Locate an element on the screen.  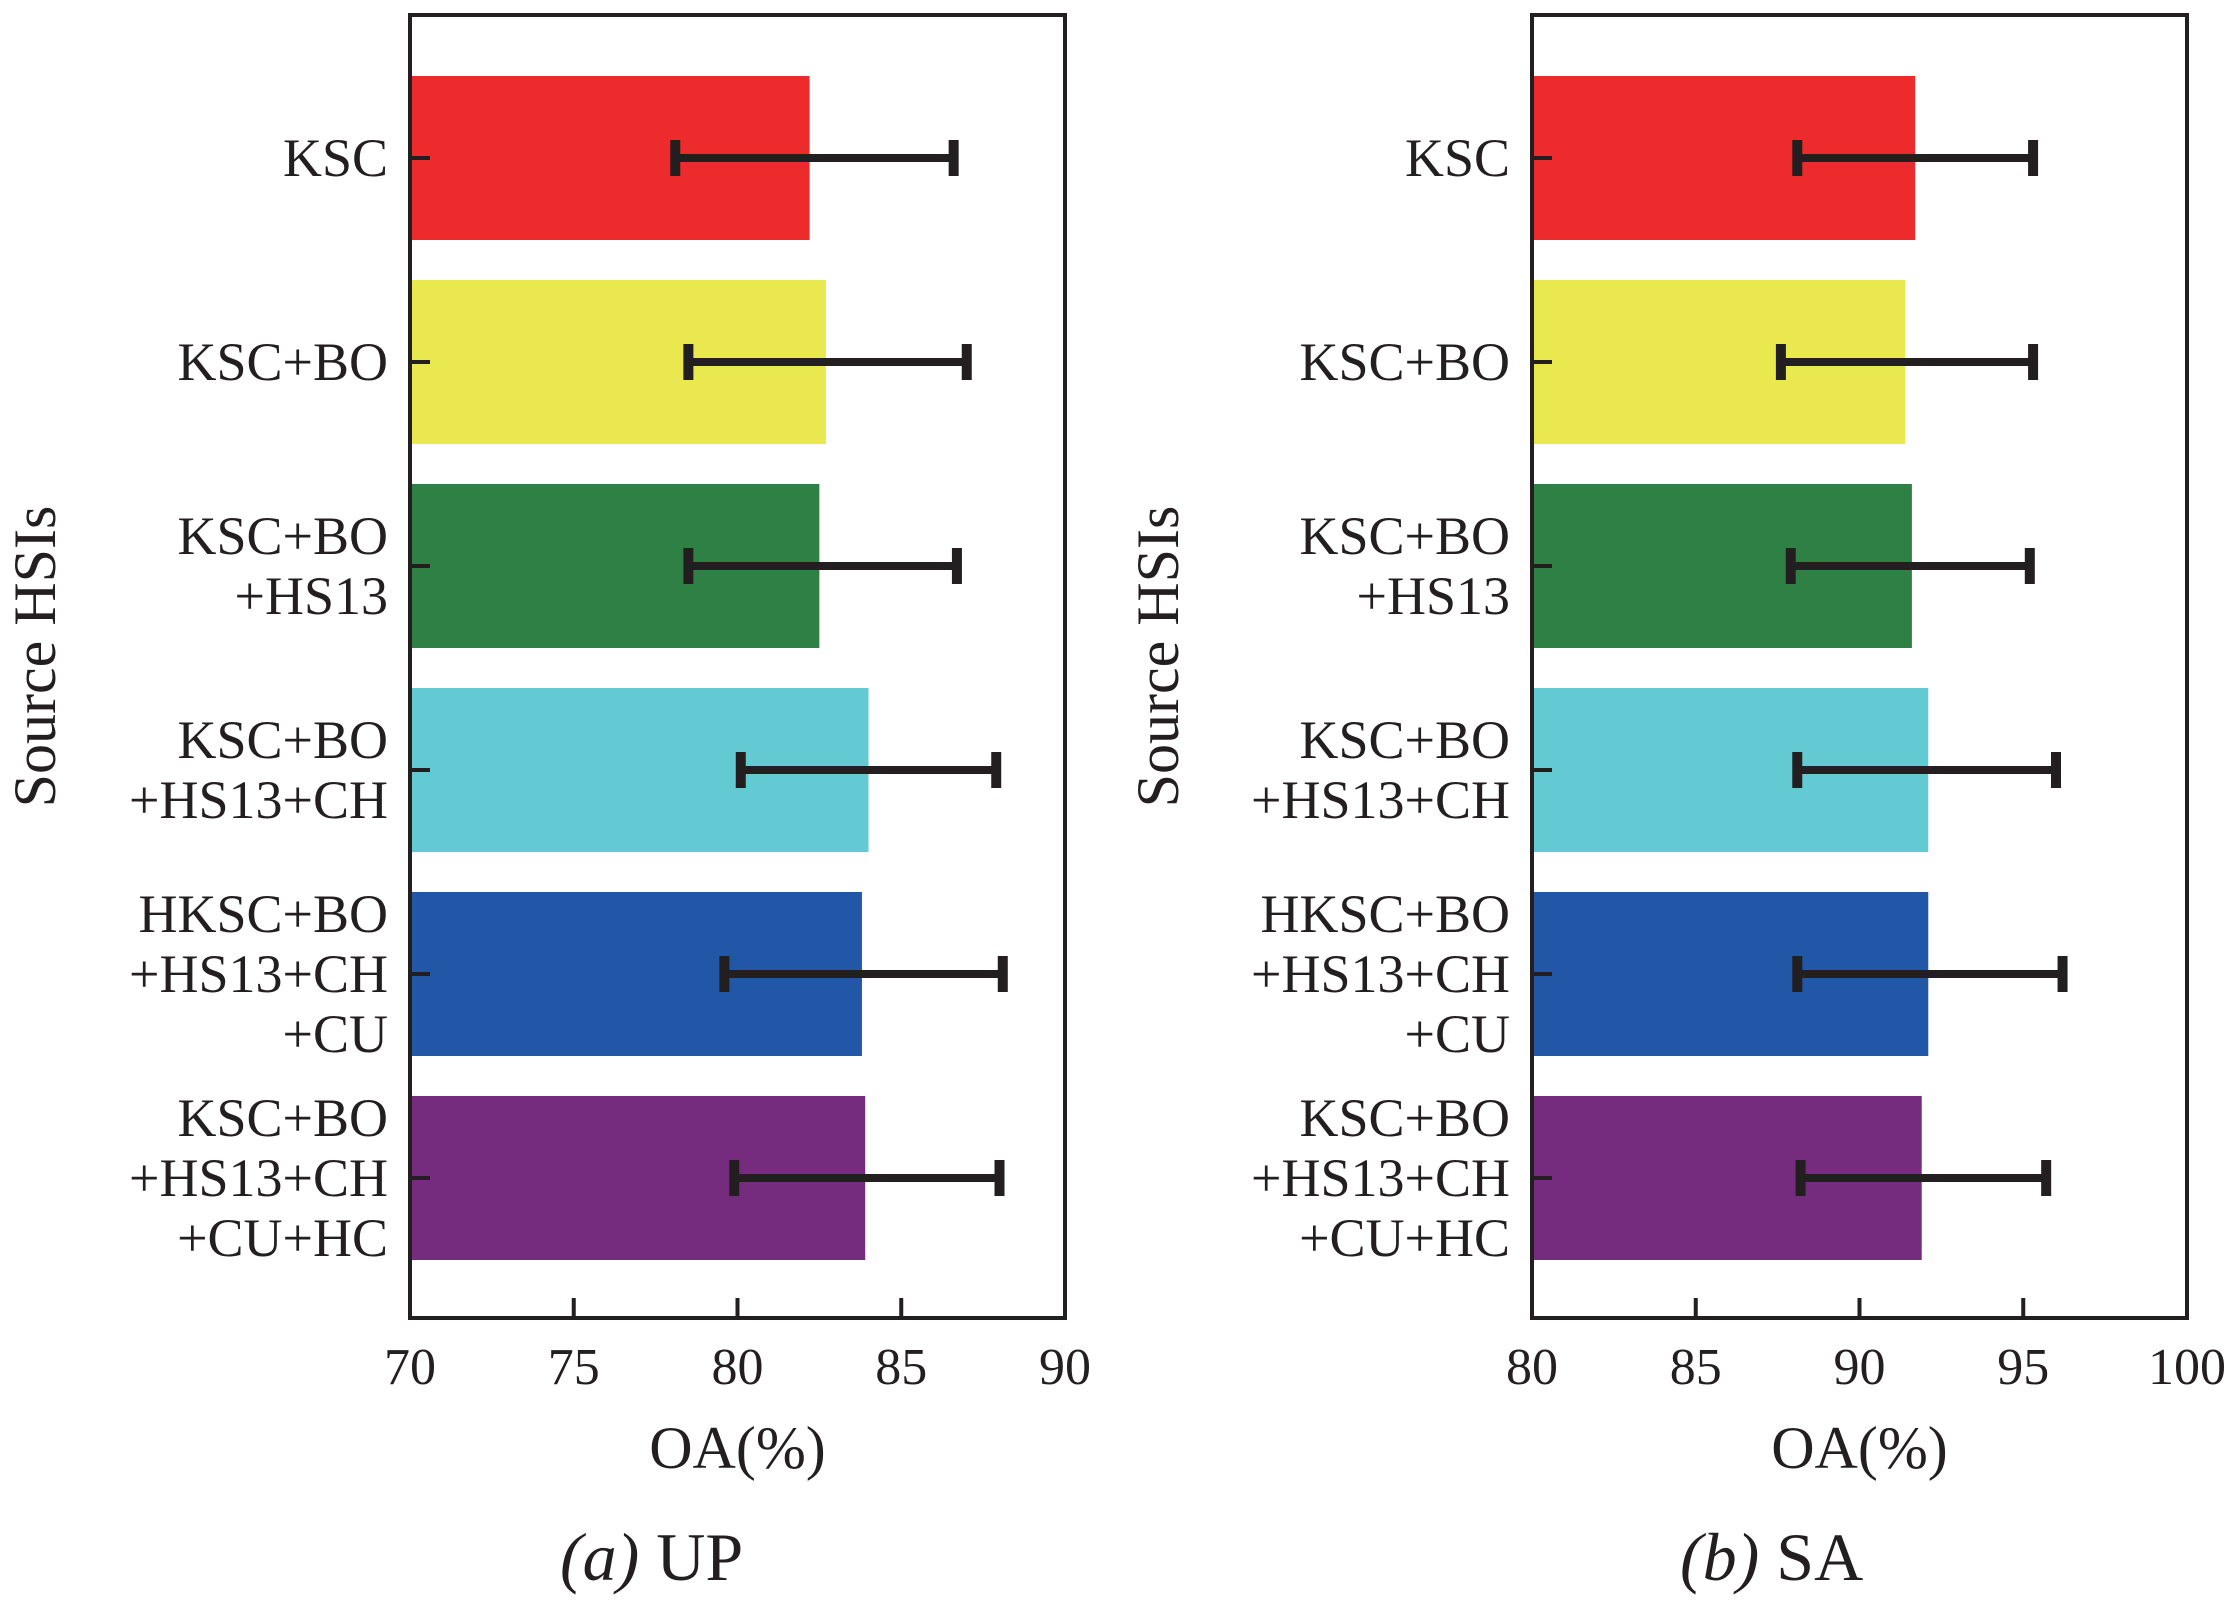
x-tick-label: 95 is located at coordinates (2023, 1367).